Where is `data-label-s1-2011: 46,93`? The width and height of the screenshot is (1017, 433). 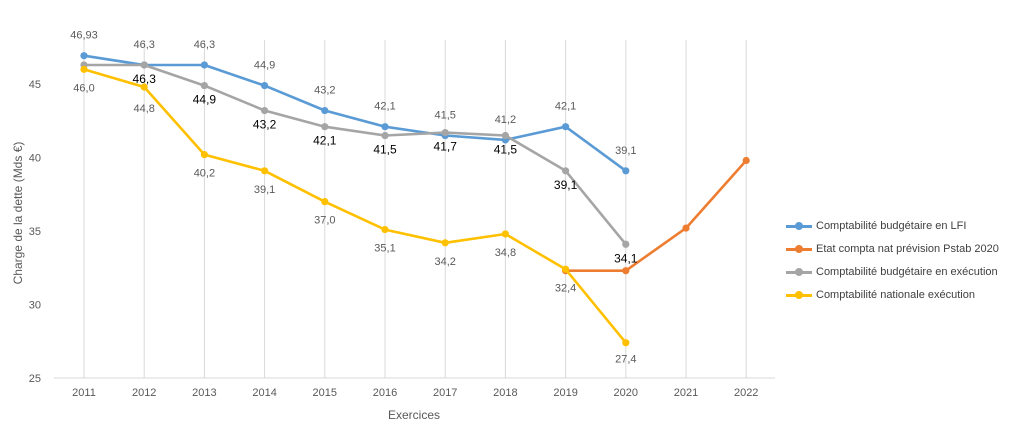
data-label-s1-2011: 46,93 is located at coordinates (84, 36).